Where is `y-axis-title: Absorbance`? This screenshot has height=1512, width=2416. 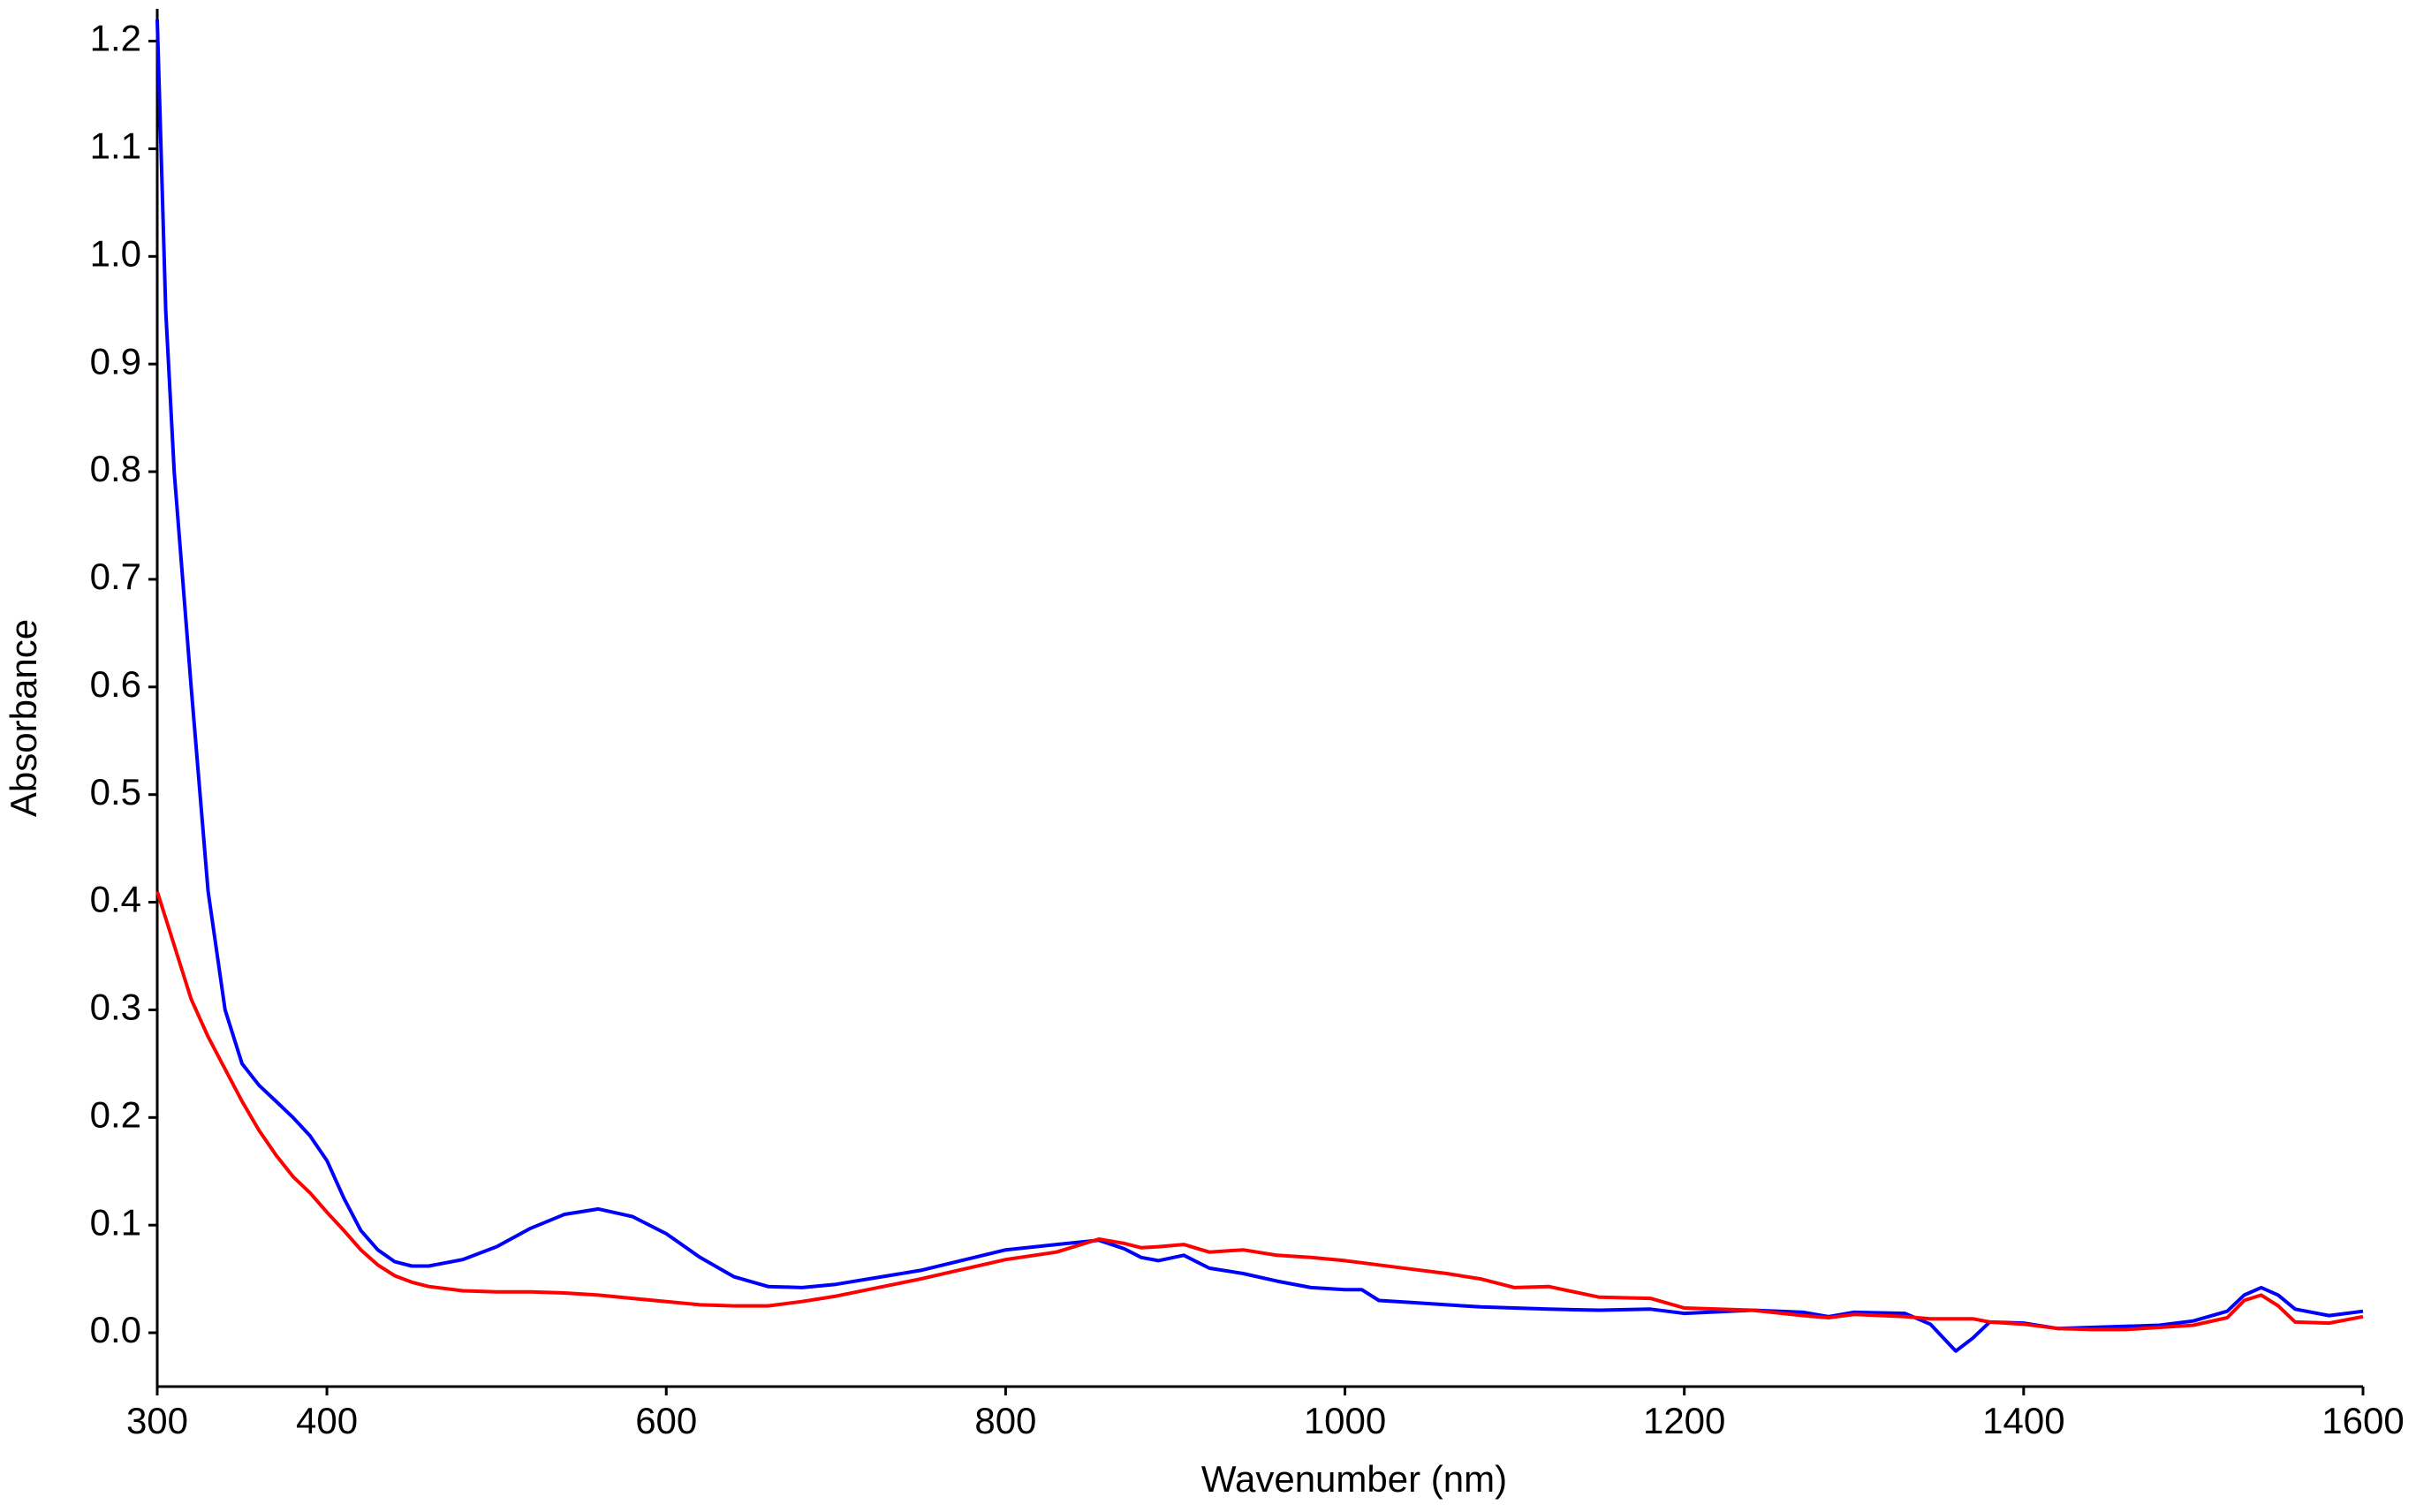 y-axis-title: Absorbance is located at coordinates (23, 718).